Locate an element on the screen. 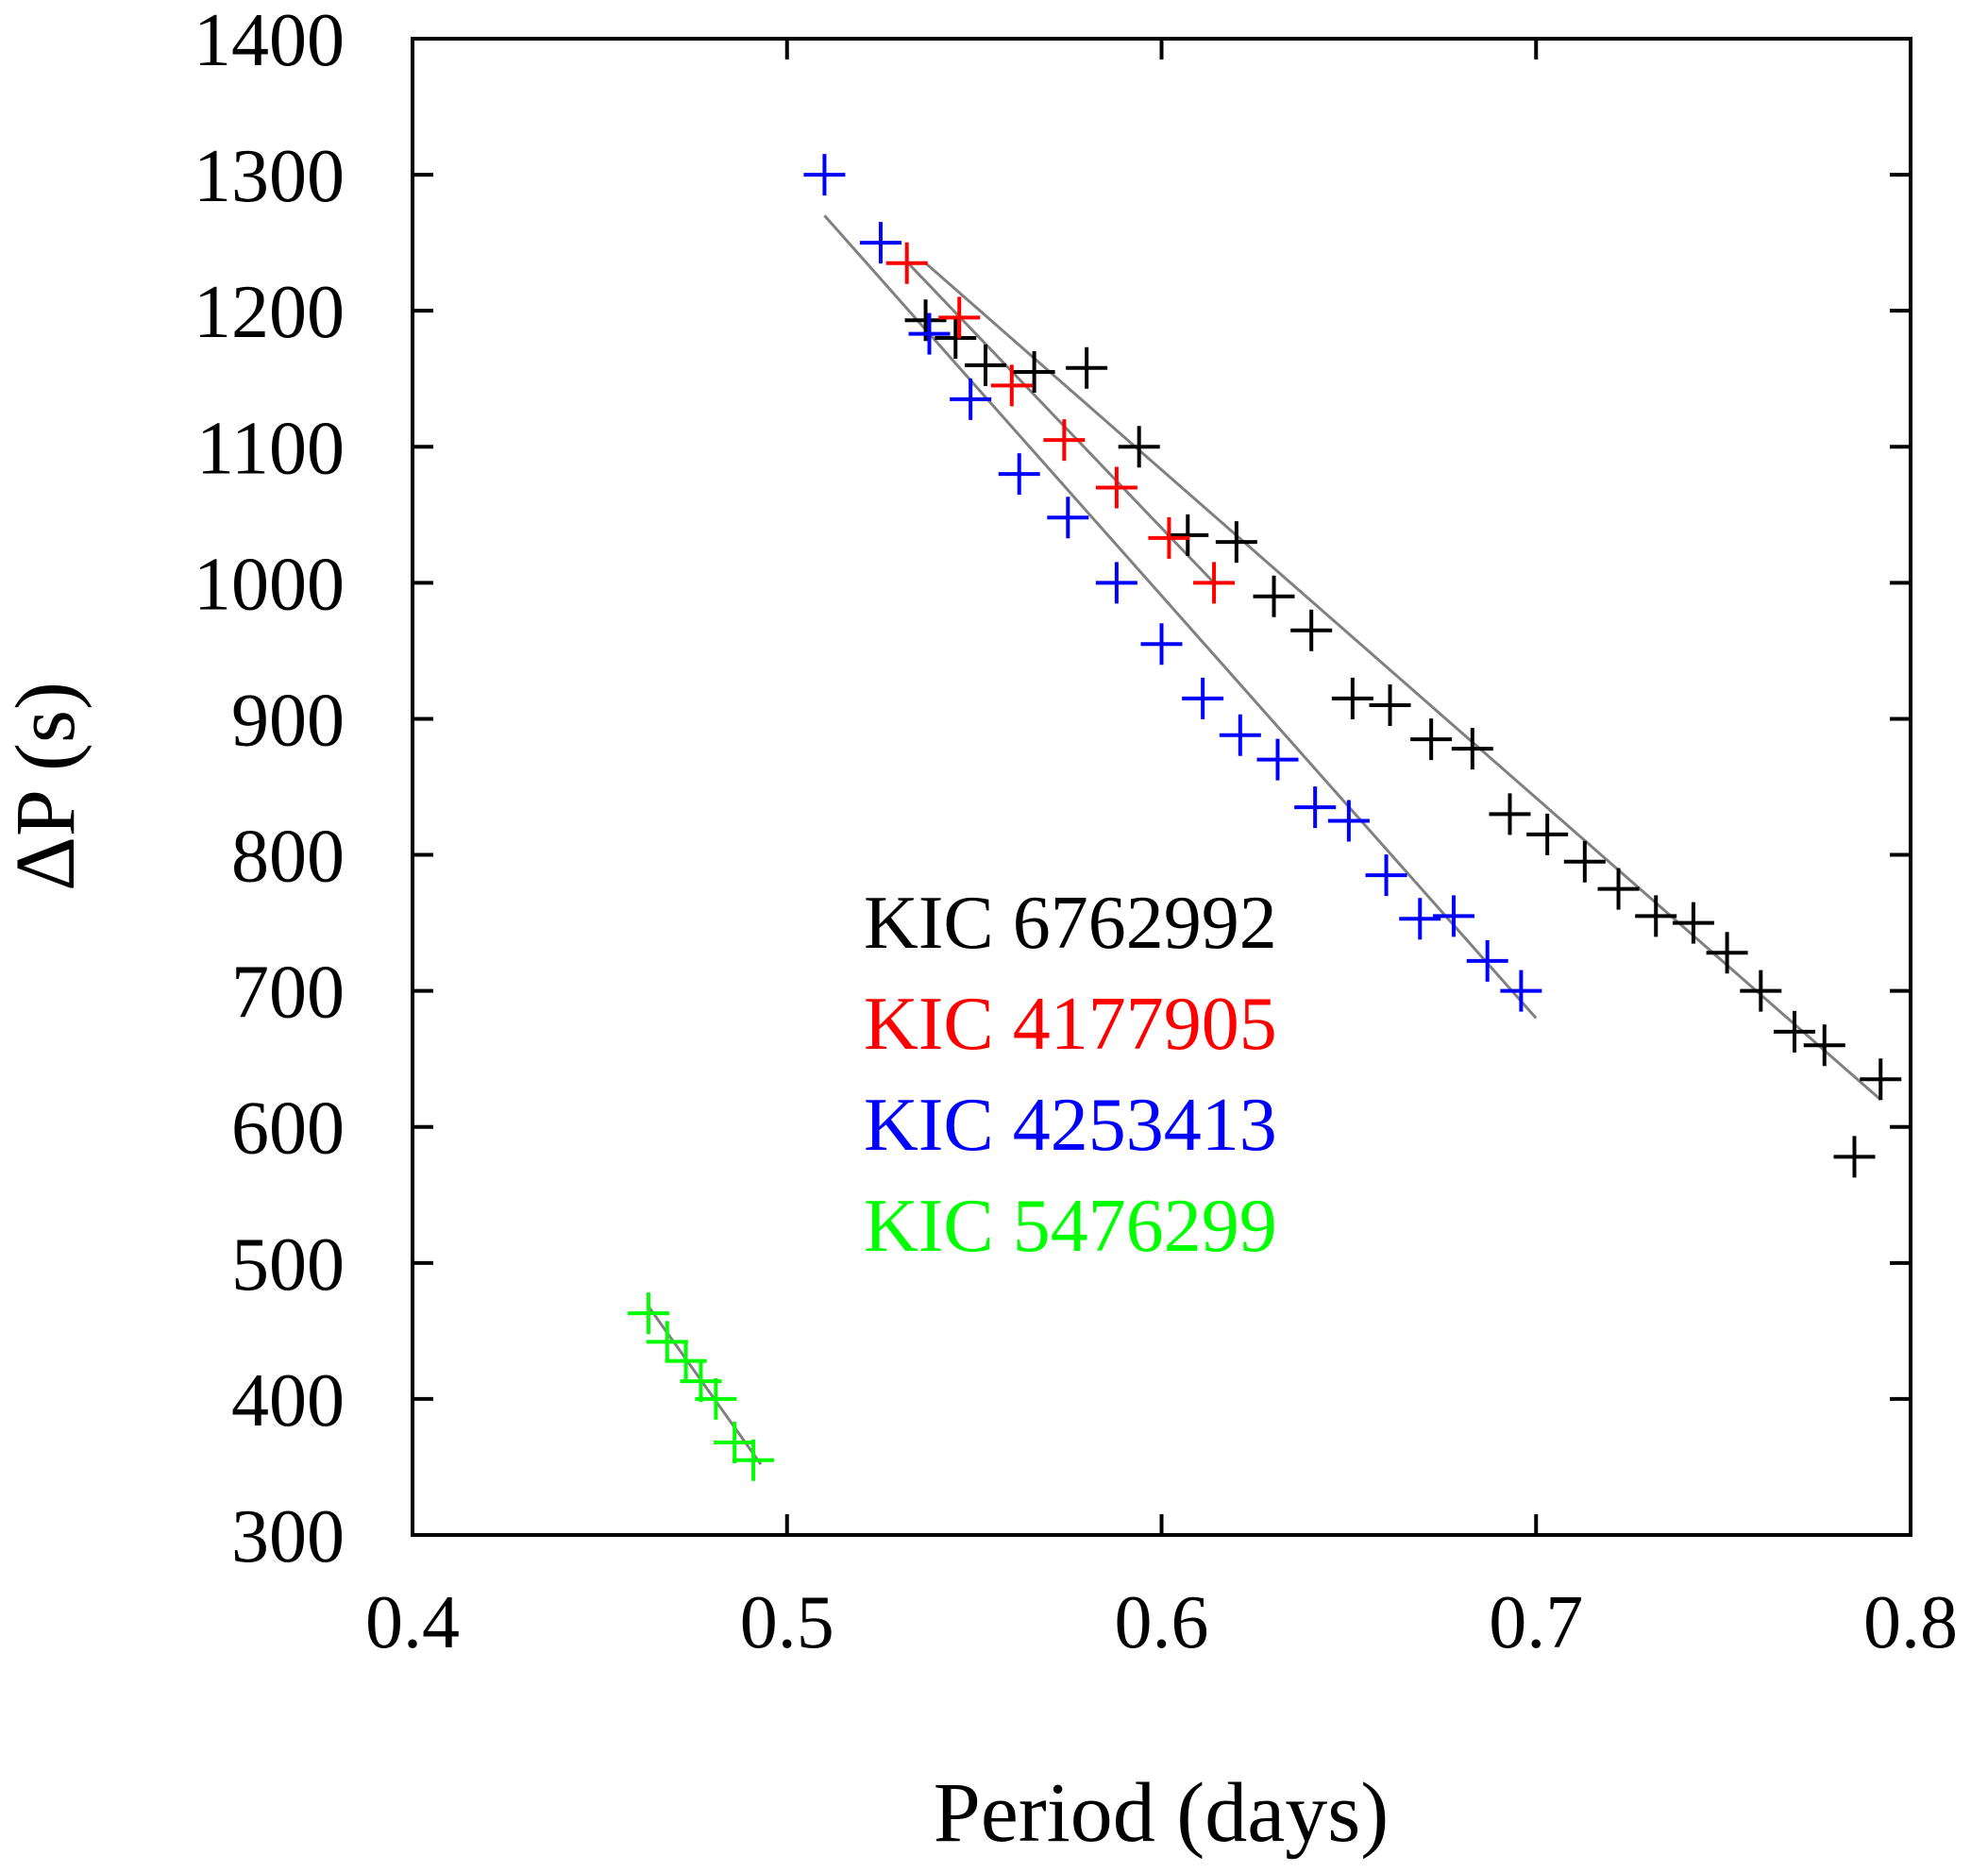 This screenshot has width=1988, height=1872. x-tick-label: 0.4 is located at coordinates (412, 1622).